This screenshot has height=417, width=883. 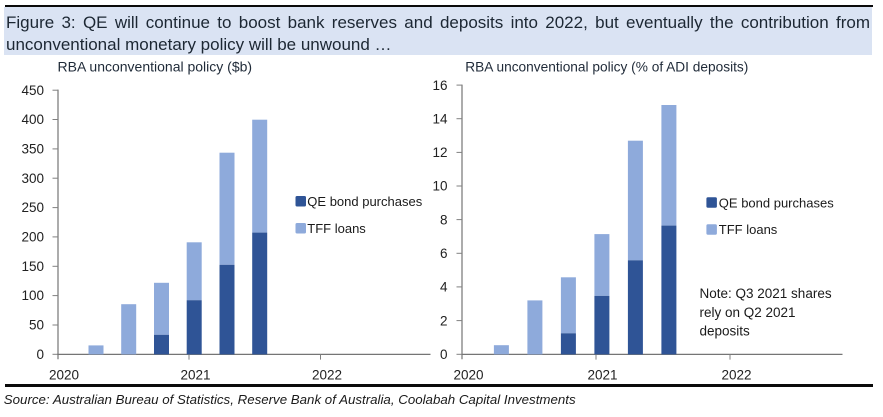 What do you see at coordinates (32, 119) in the screenshot?
I see `svg-text: 400` at bounding box center [32, 119].